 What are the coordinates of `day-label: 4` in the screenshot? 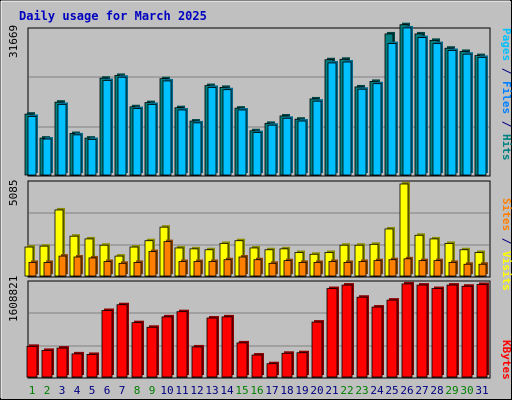 It's located at (77, 390).